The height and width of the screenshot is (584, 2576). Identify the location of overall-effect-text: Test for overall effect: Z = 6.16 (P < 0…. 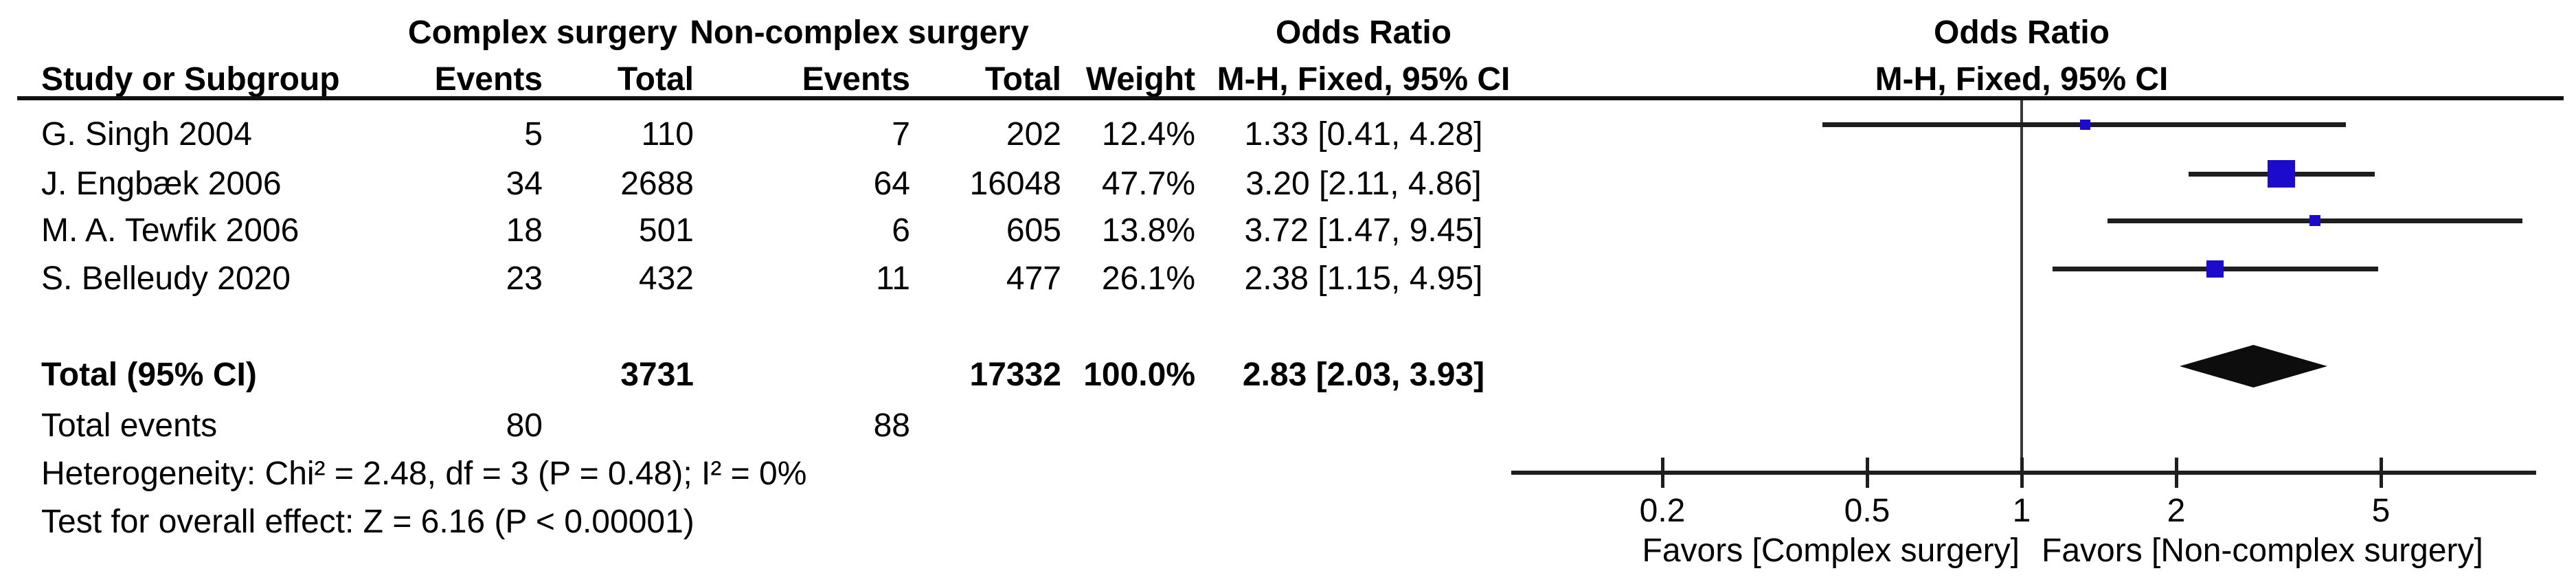
(367, 522).